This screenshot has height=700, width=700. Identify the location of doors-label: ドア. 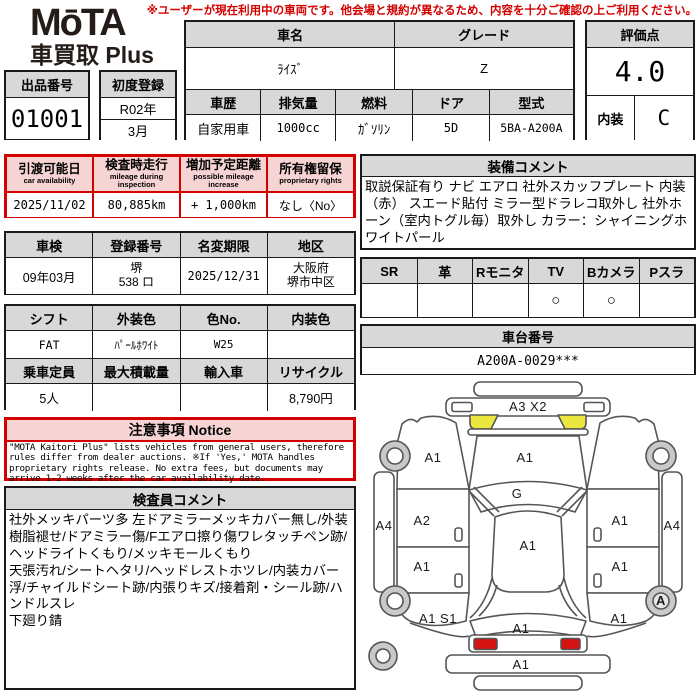
(450, 102).